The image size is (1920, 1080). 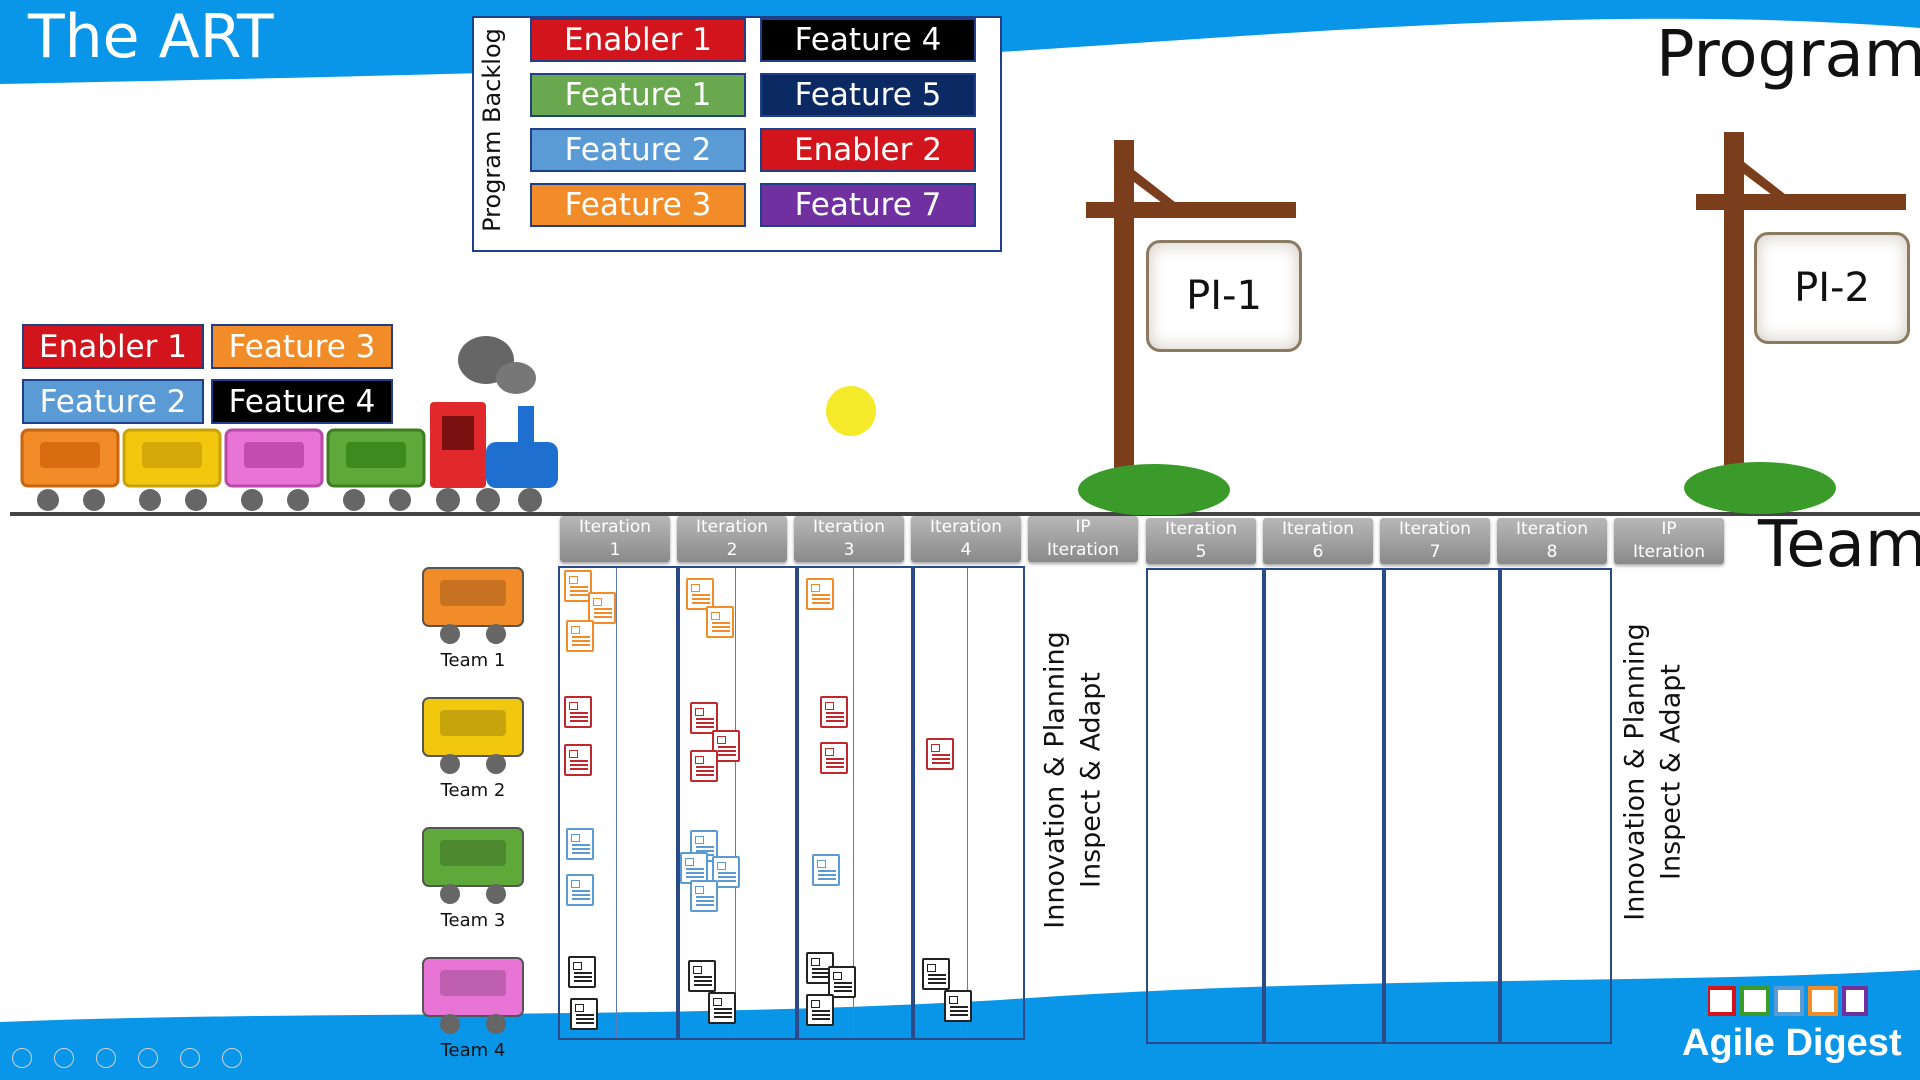 I want to click on train-car-yellow-icon, so click(x=172, y=469).